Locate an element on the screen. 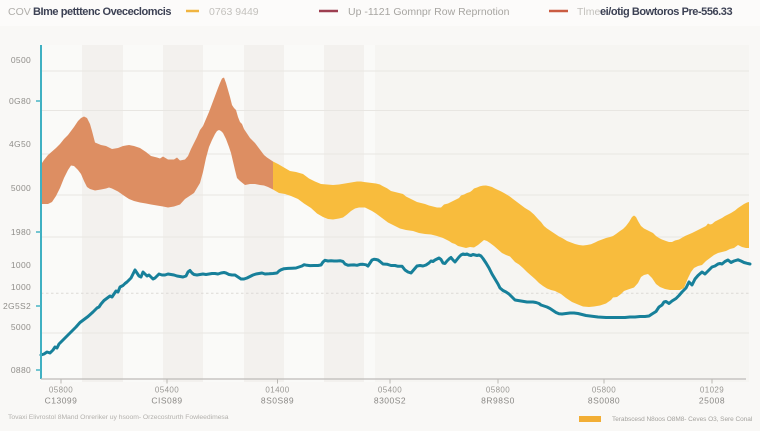 The width and height of the screenshot is (760, 431). svg-text: 8R98S0 is located at coordinates (498, 401).